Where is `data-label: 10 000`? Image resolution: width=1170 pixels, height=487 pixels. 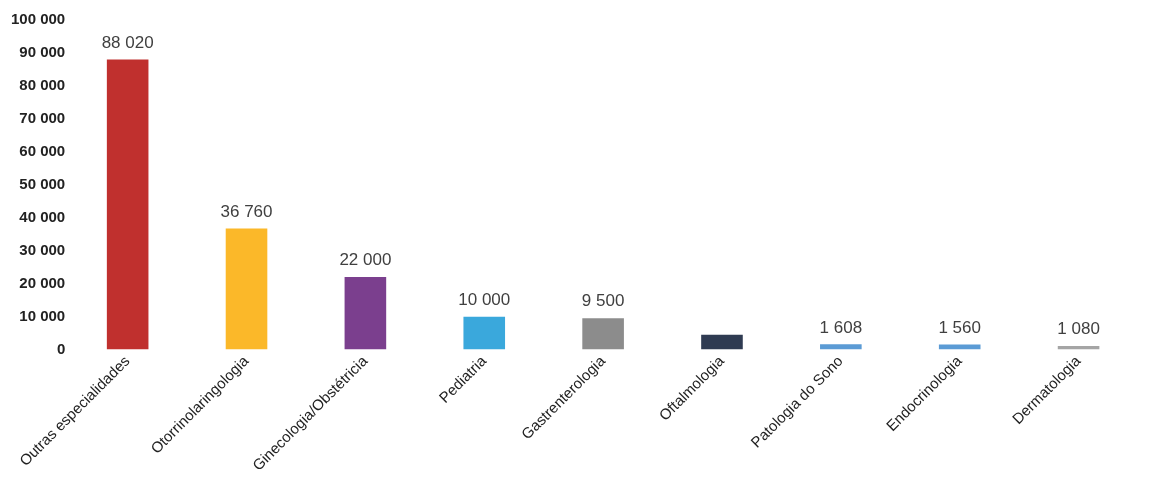
data-label: 10 000 is located at coordinates (484, 299).